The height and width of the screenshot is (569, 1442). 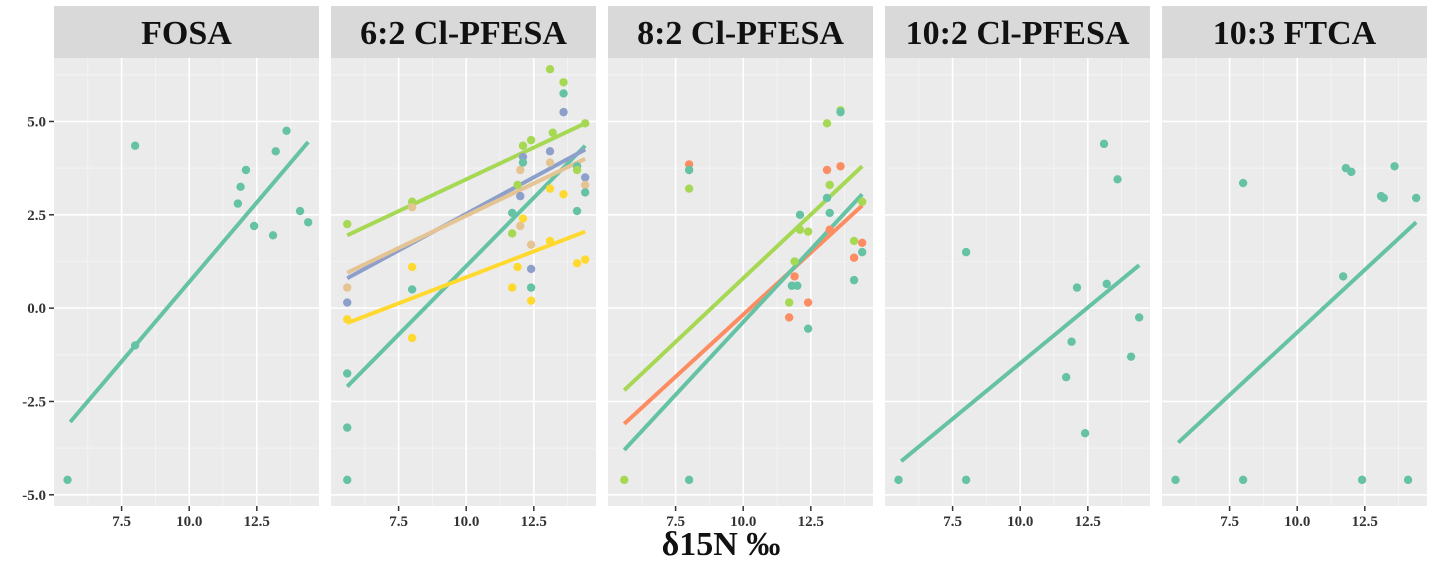 I want to click on y-tick-label: 5.0, so click(x=36, y=122).